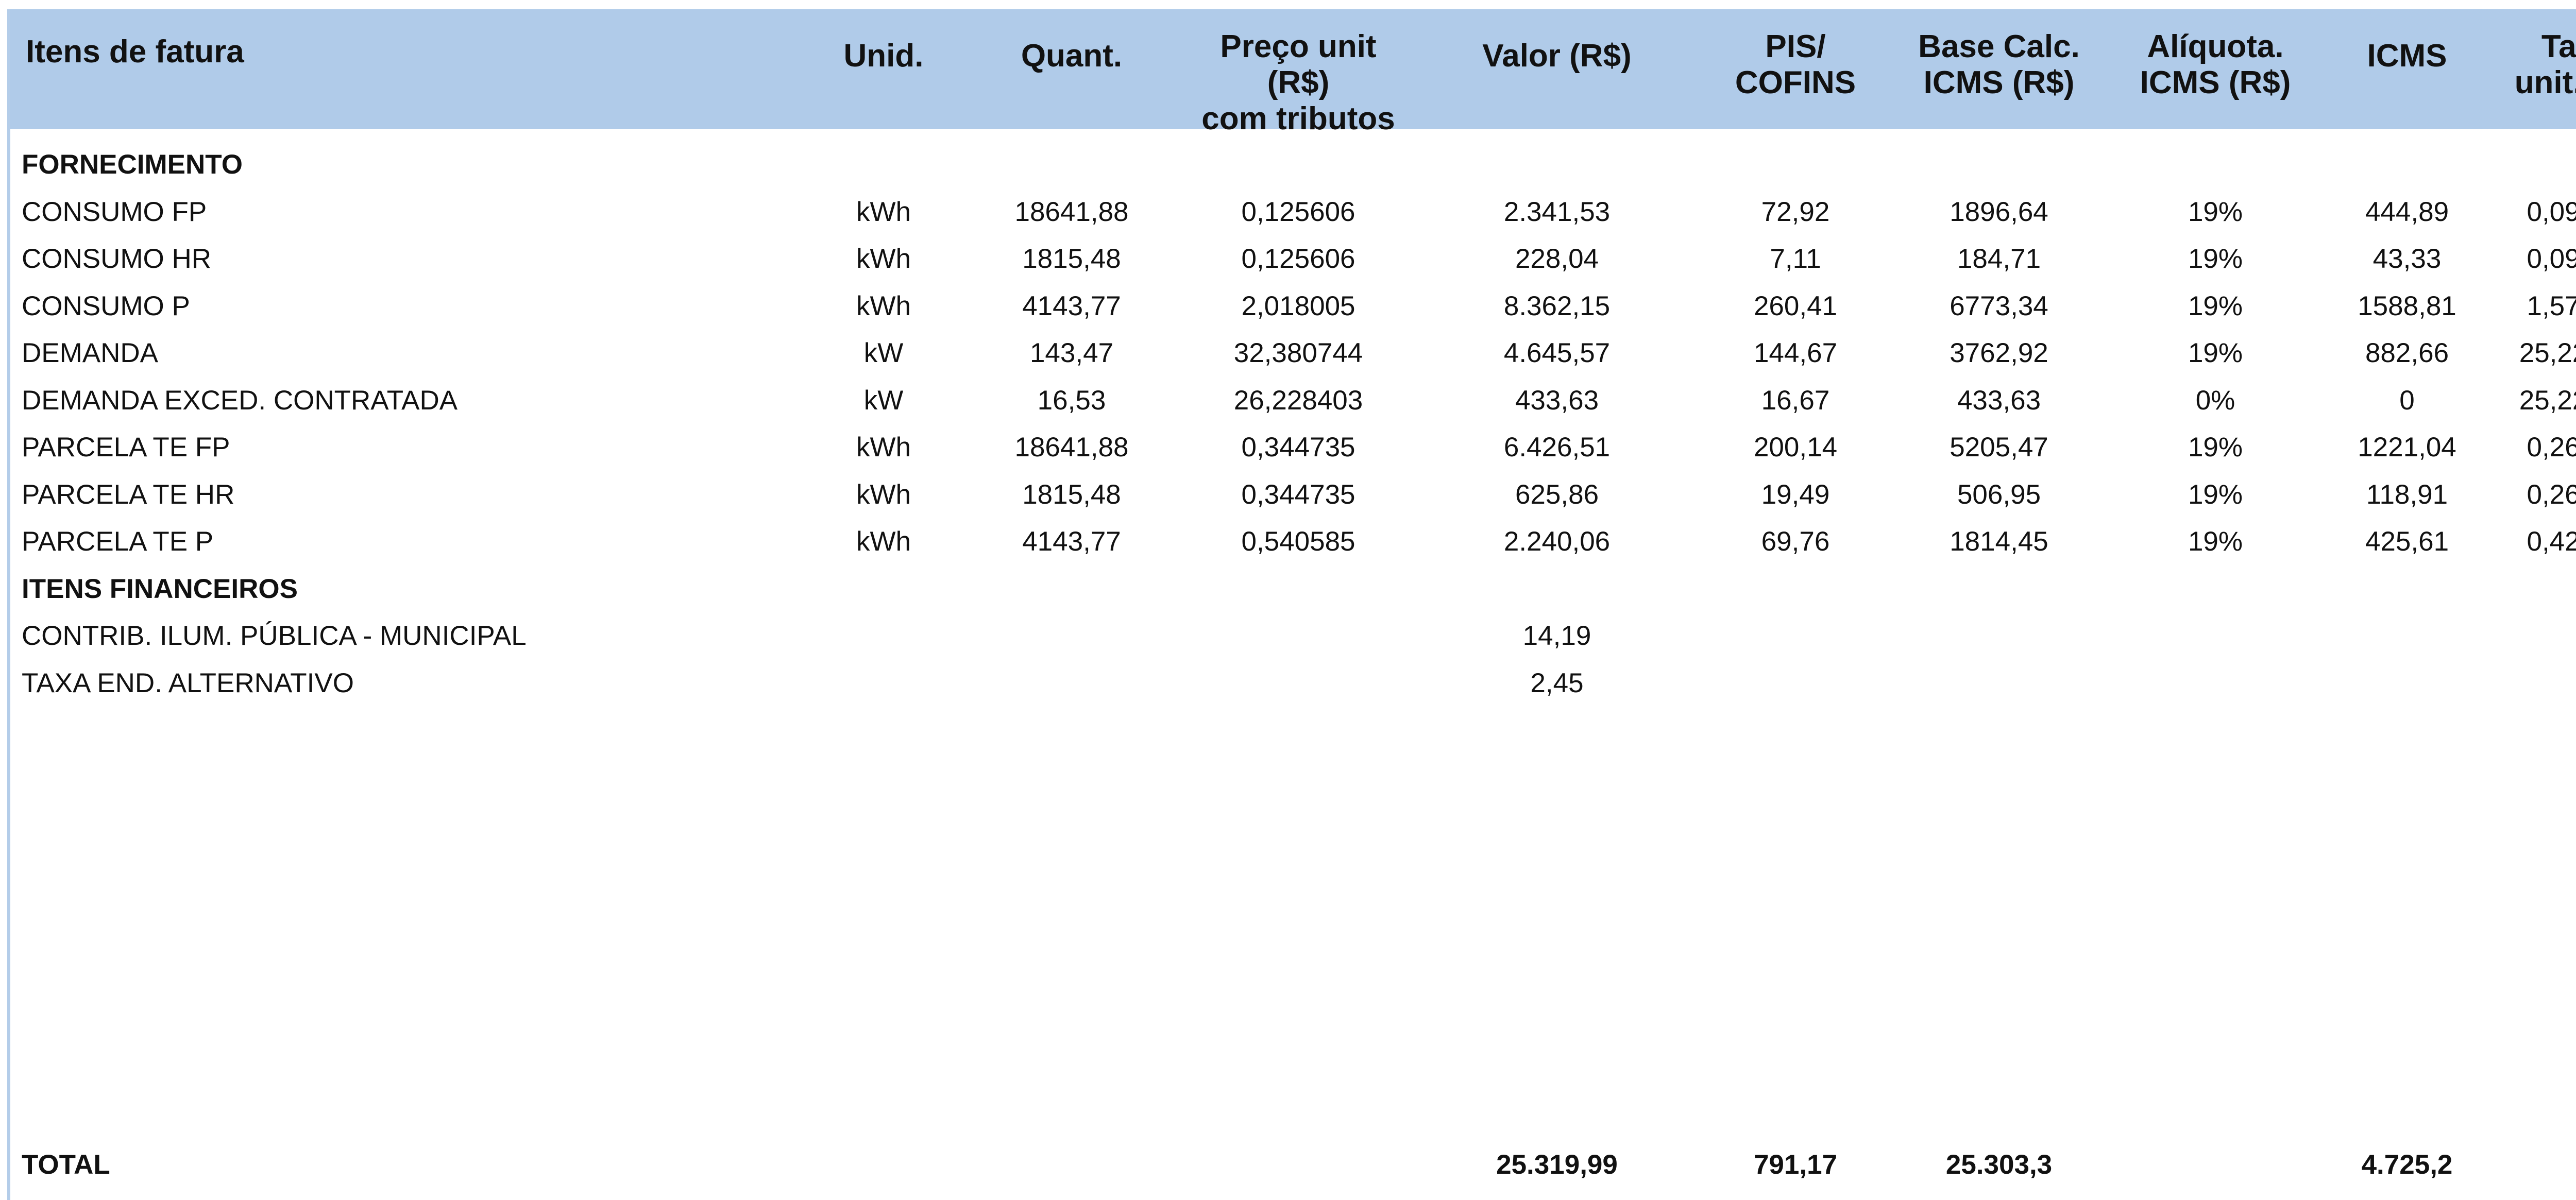 The width and height of the screenshot is (2576, 1200). What do you see at coordinates (1557, 400) in the screenshot?
I see `cell-value: 433,63` at bounding box center [1557, 400].